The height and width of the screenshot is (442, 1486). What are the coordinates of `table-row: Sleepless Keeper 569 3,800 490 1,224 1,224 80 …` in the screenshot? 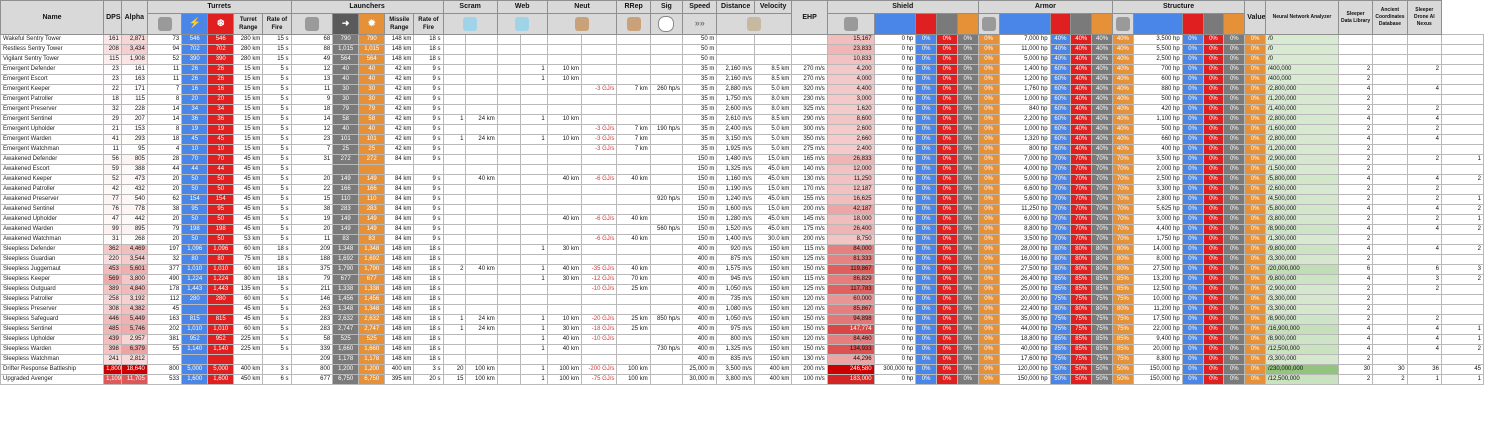 It's located at (742, 279).